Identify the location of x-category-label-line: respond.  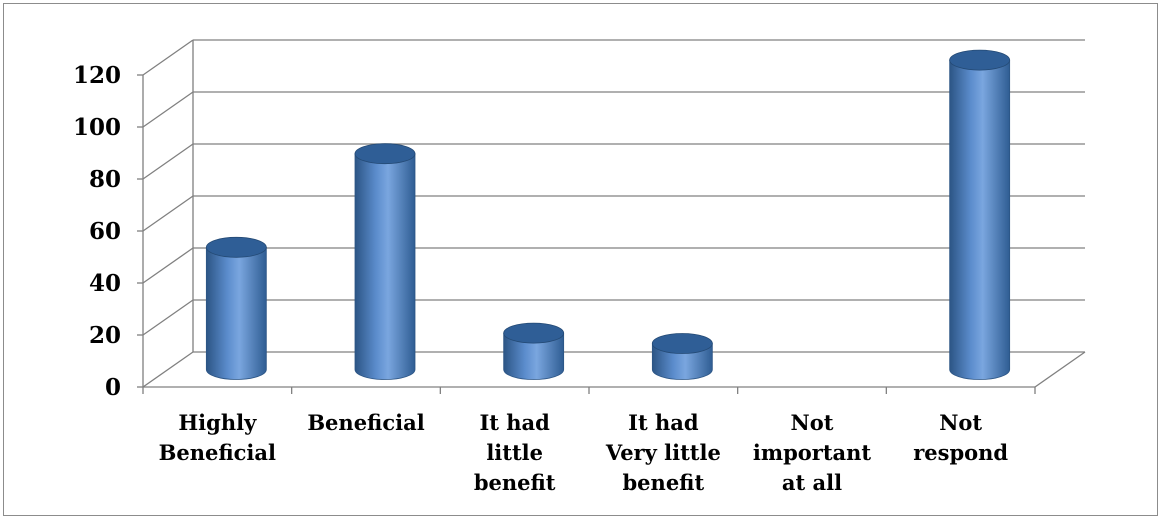
(960, 452).